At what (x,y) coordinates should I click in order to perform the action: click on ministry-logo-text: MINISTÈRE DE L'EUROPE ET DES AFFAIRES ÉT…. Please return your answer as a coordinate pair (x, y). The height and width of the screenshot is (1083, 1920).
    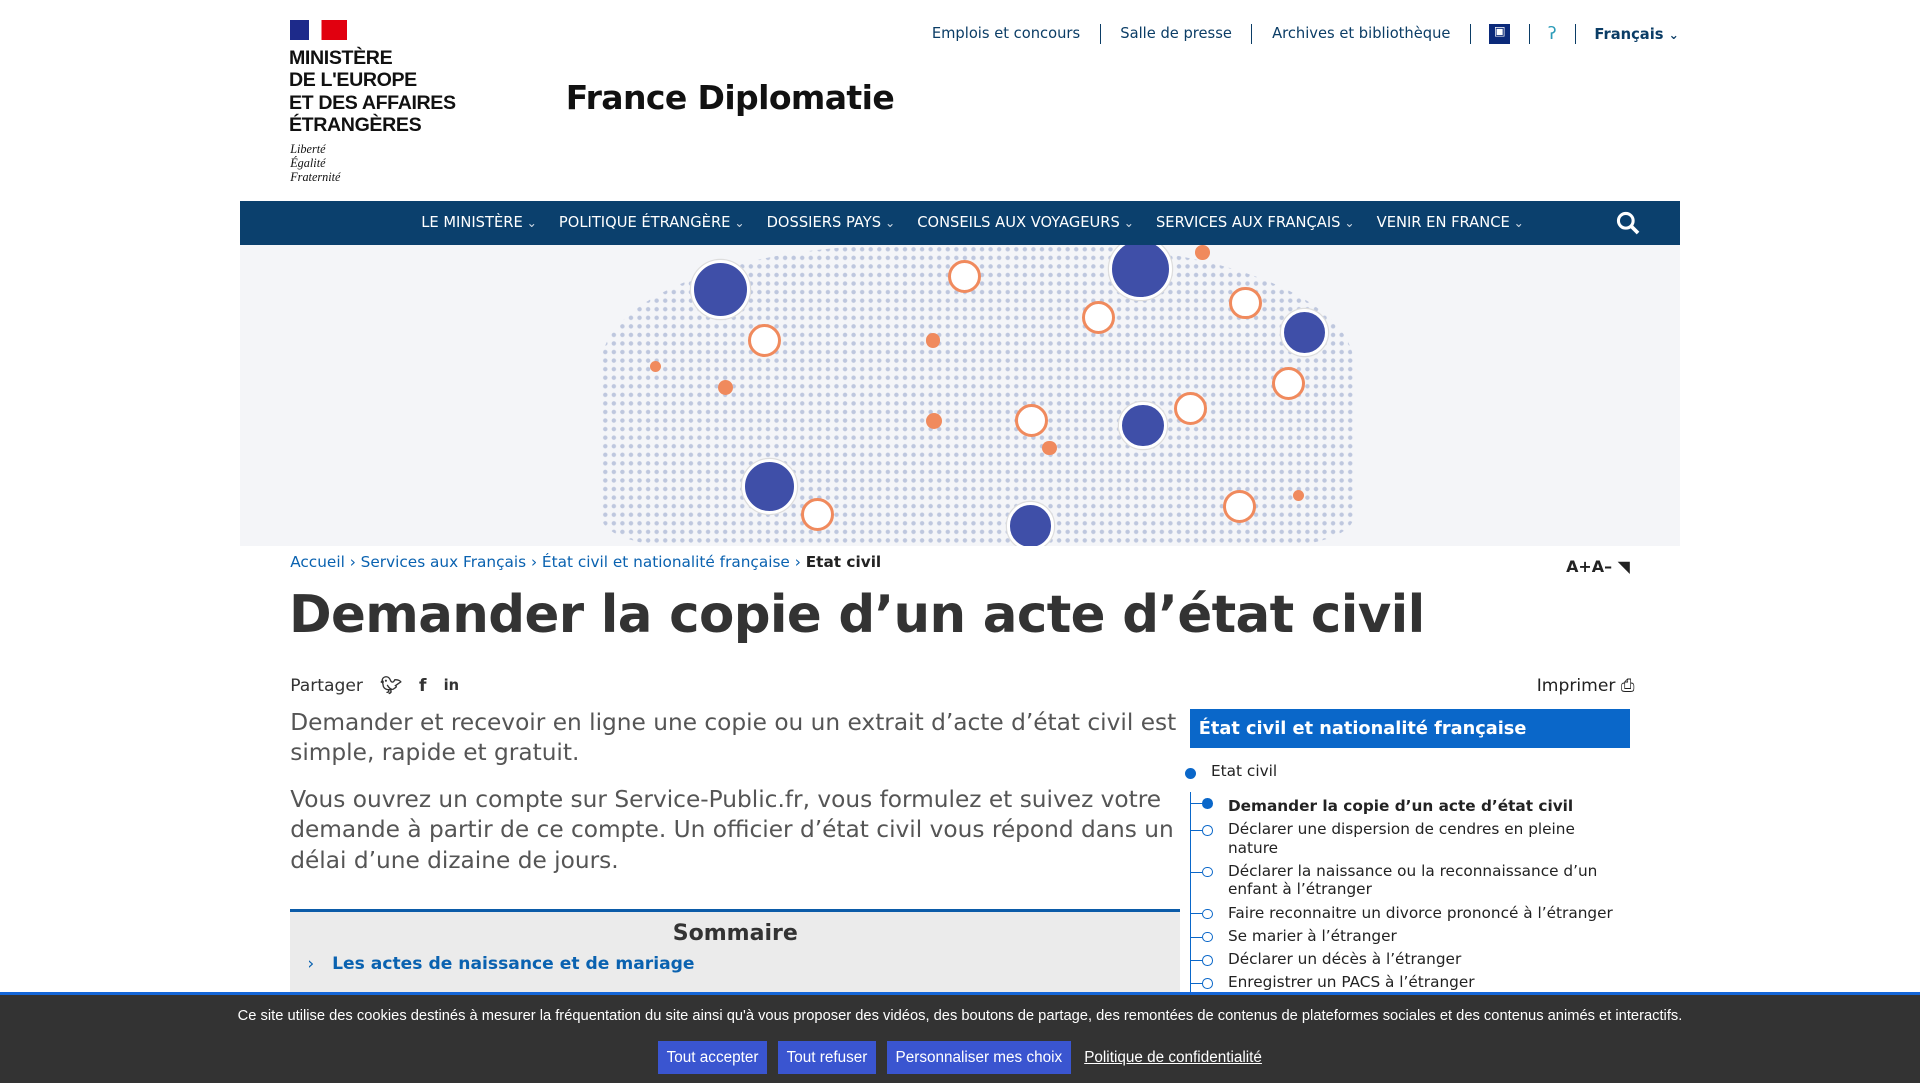
    Looking at the image, I should click on (372, 92).